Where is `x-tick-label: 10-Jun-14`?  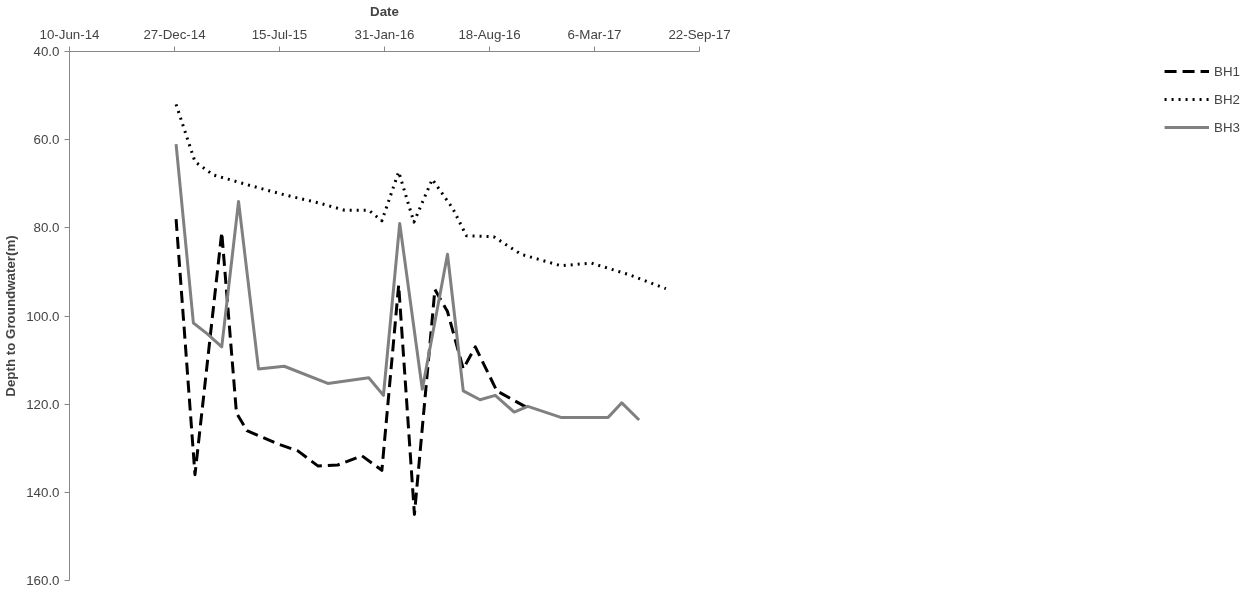
x-tick-label: 10-Jun-14 is located at coordinates (70, 34).